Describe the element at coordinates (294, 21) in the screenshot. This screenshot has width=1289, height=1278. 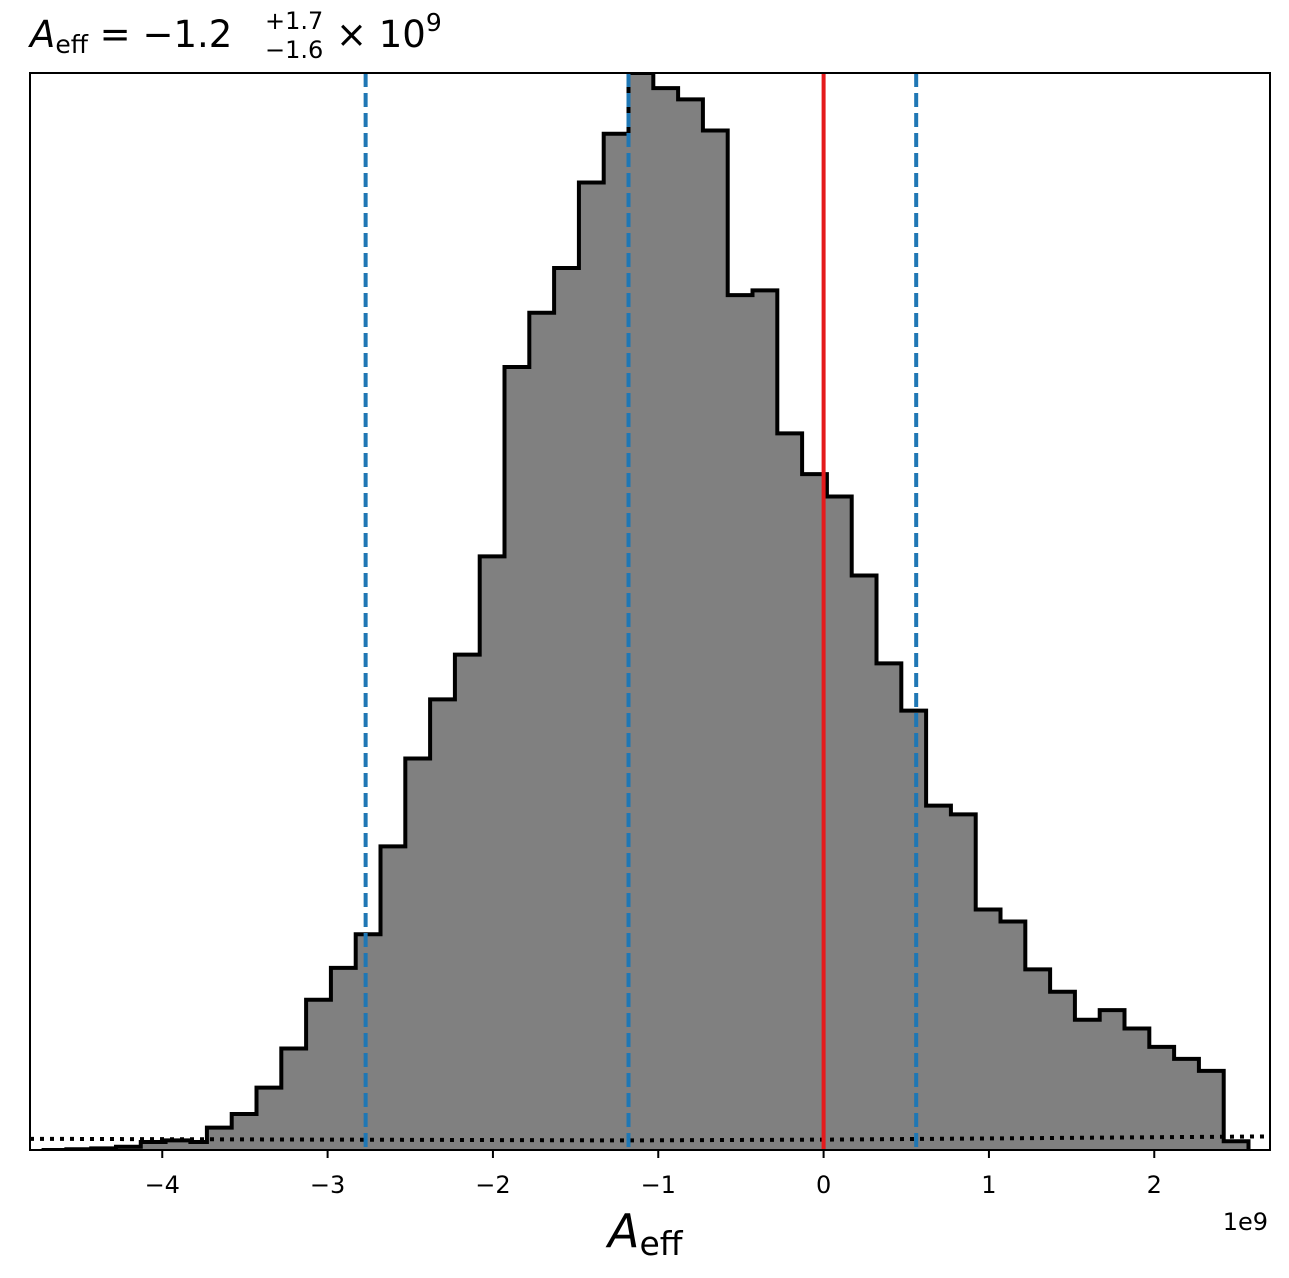
I see `title-upper-error: +1.7` at that location.